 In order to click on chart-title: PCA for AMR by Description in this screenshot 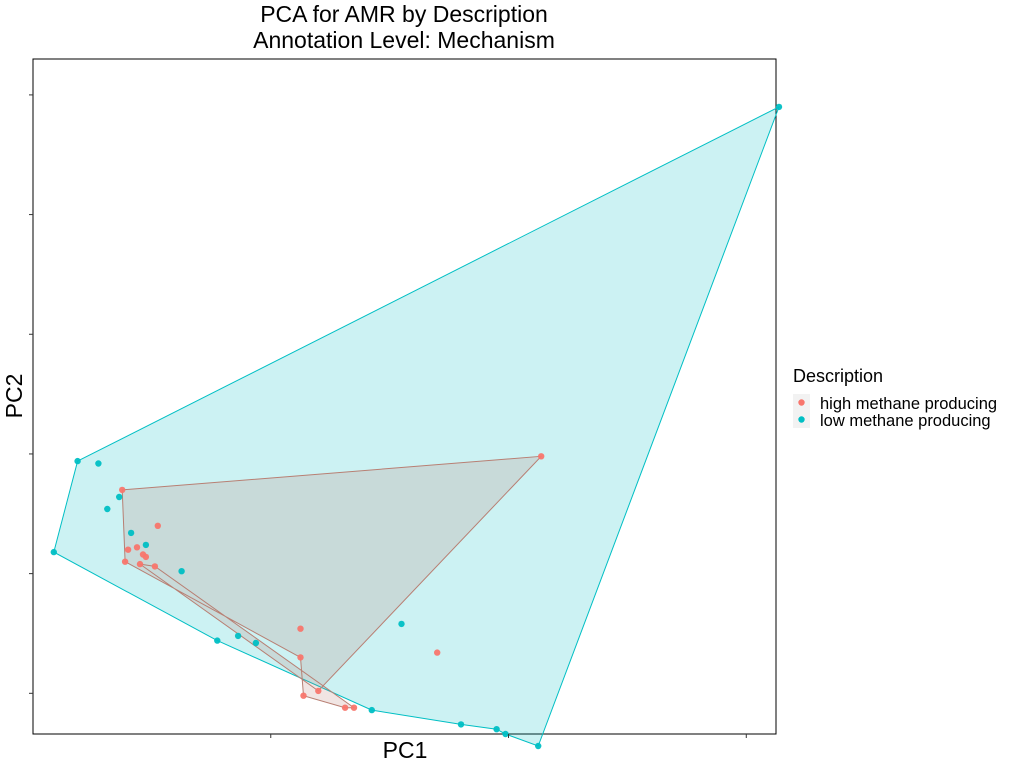, I will do `click(404, 14)`.